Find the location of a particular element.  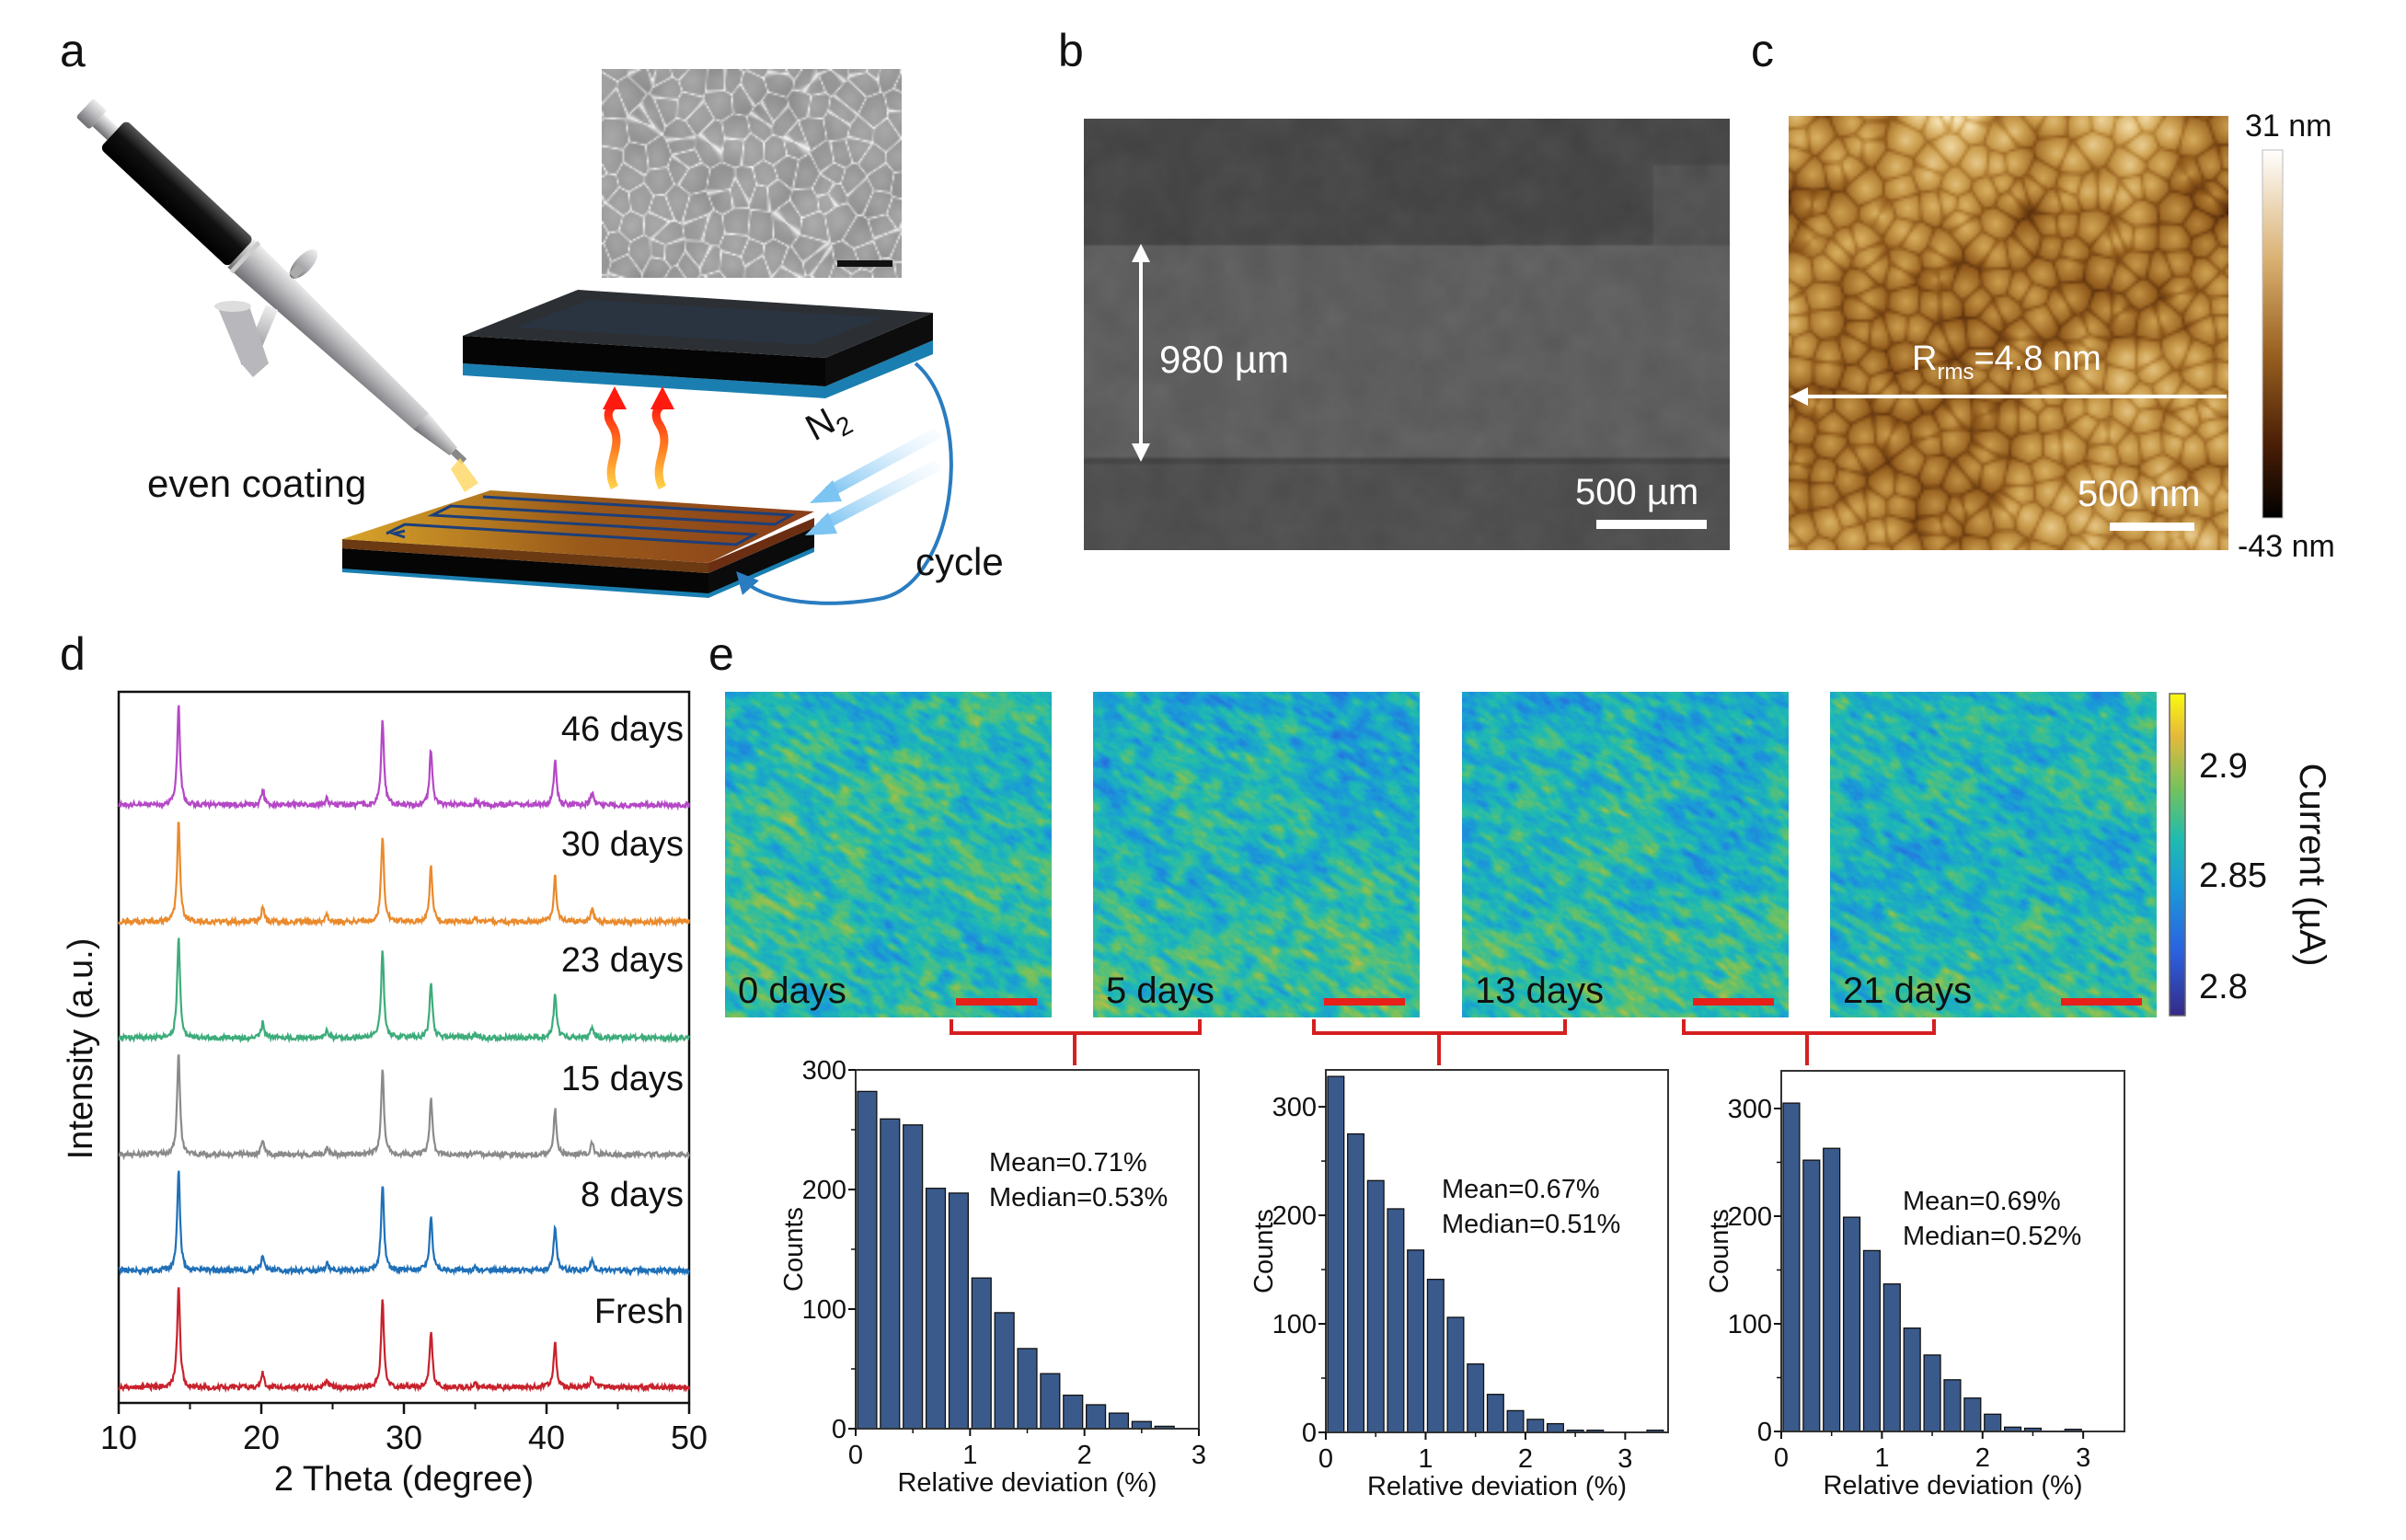

afm-height-image is located at coordinates (2008, 333).